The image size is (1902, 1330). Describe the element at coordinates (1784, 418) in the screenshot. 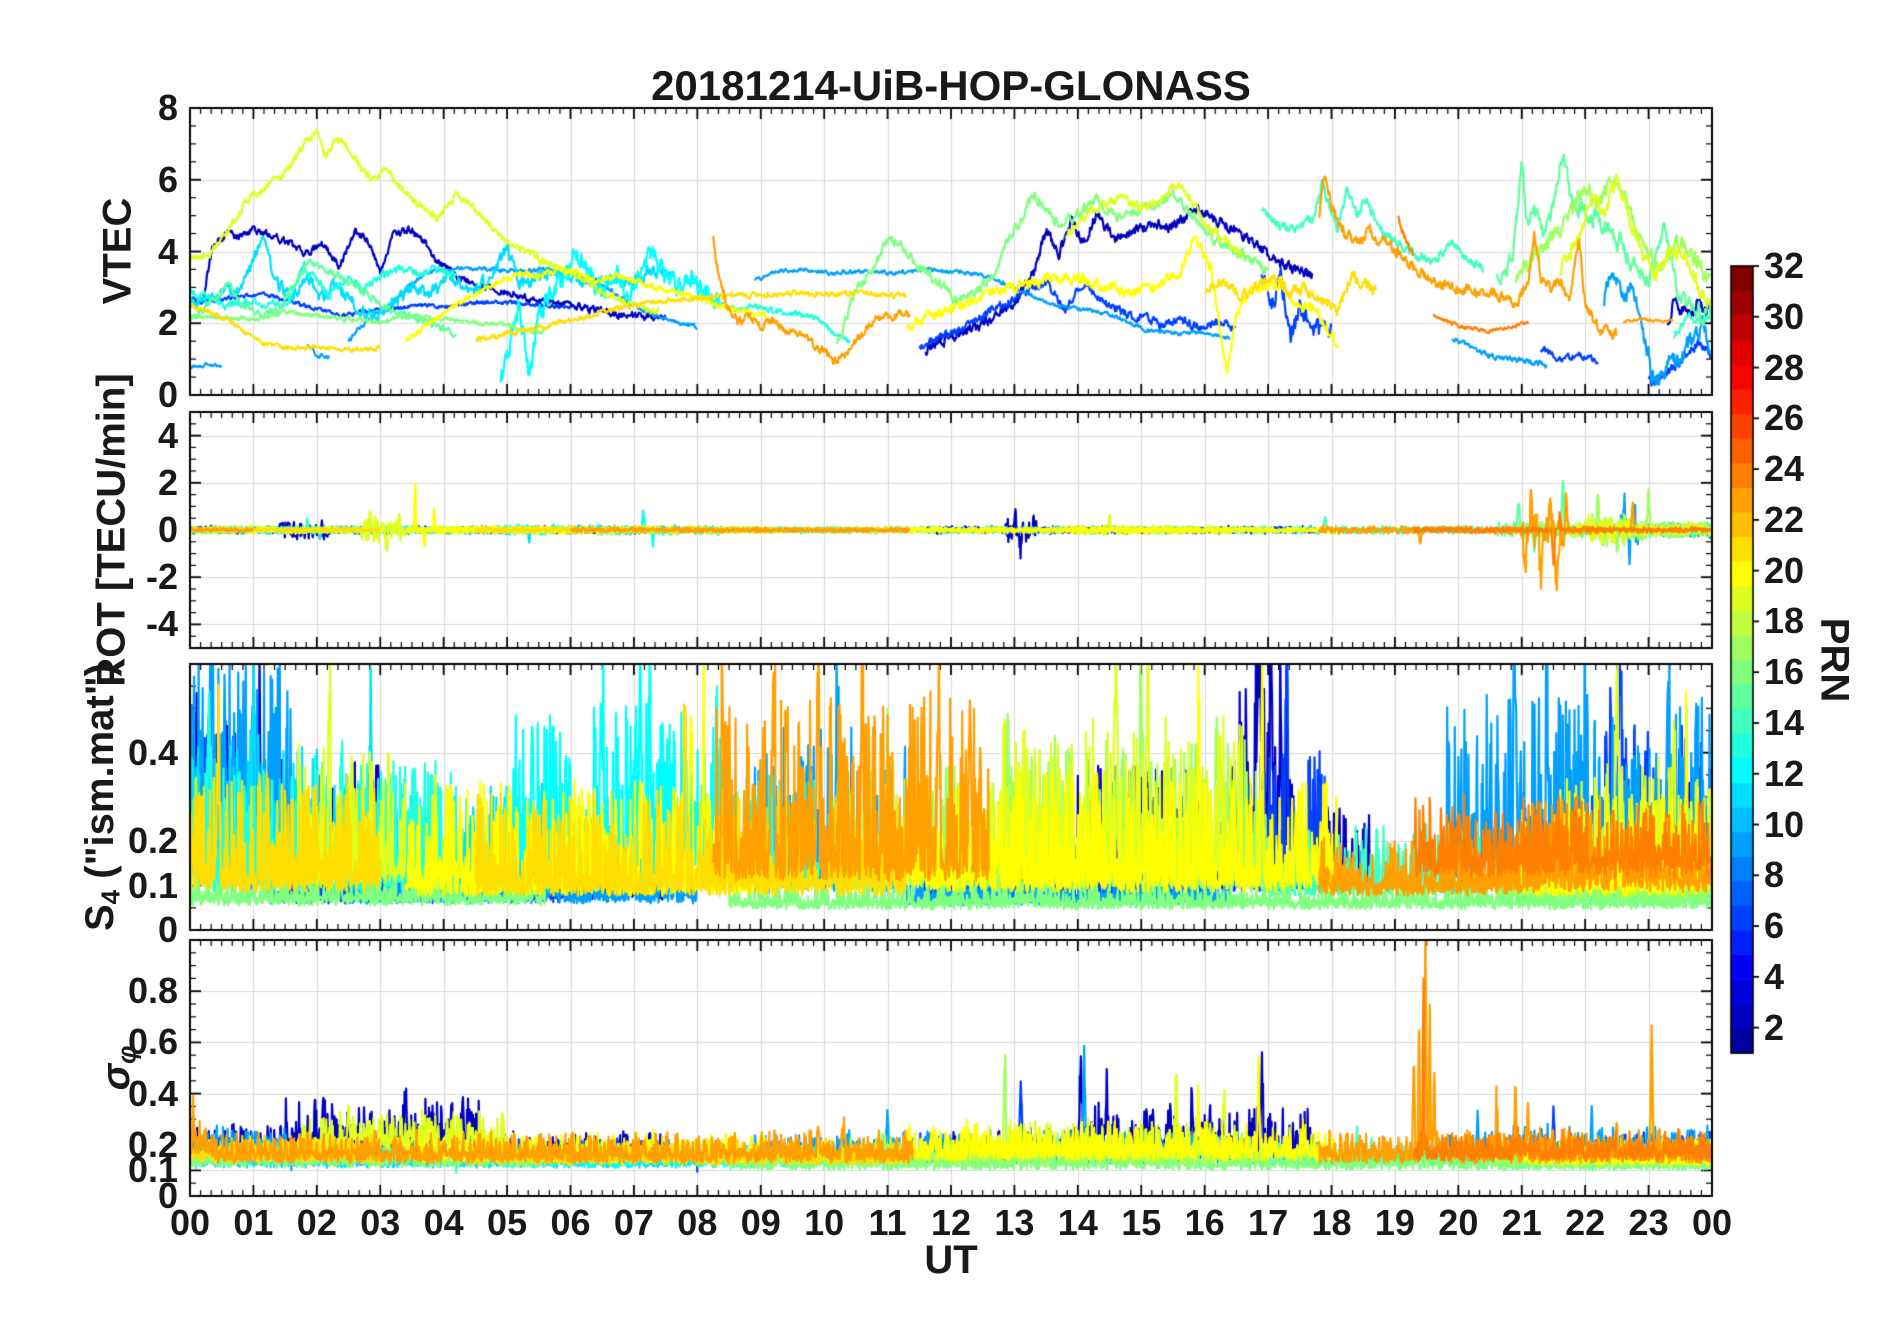

I see `colorbar-tick-label: 26` at that location.